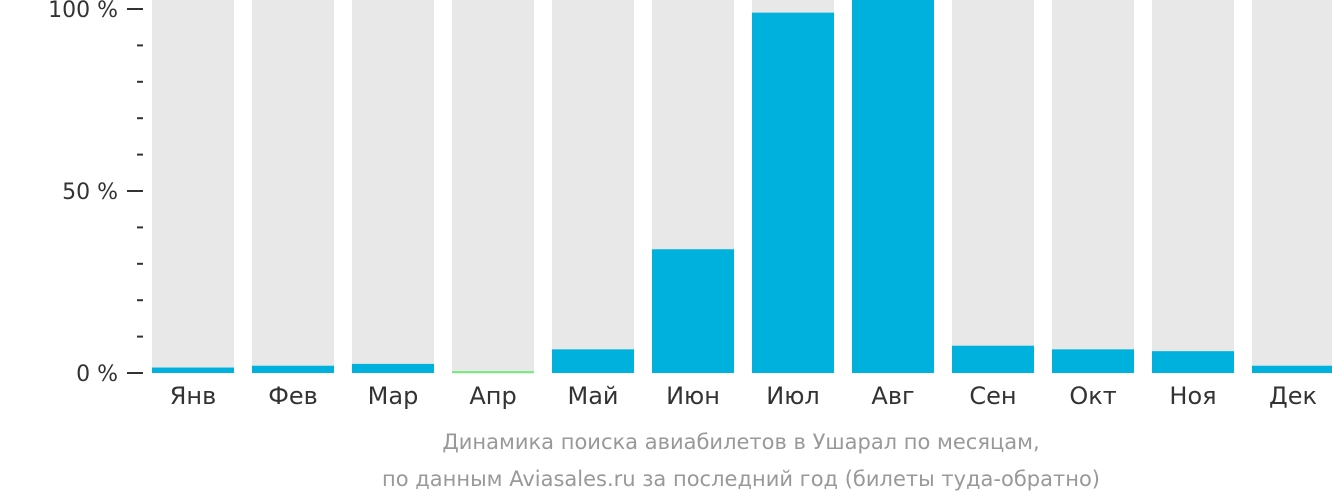  Describe the element at coordinates (97, 374) in the screenshot. I see `y-tick-label: 0 %` at that location.